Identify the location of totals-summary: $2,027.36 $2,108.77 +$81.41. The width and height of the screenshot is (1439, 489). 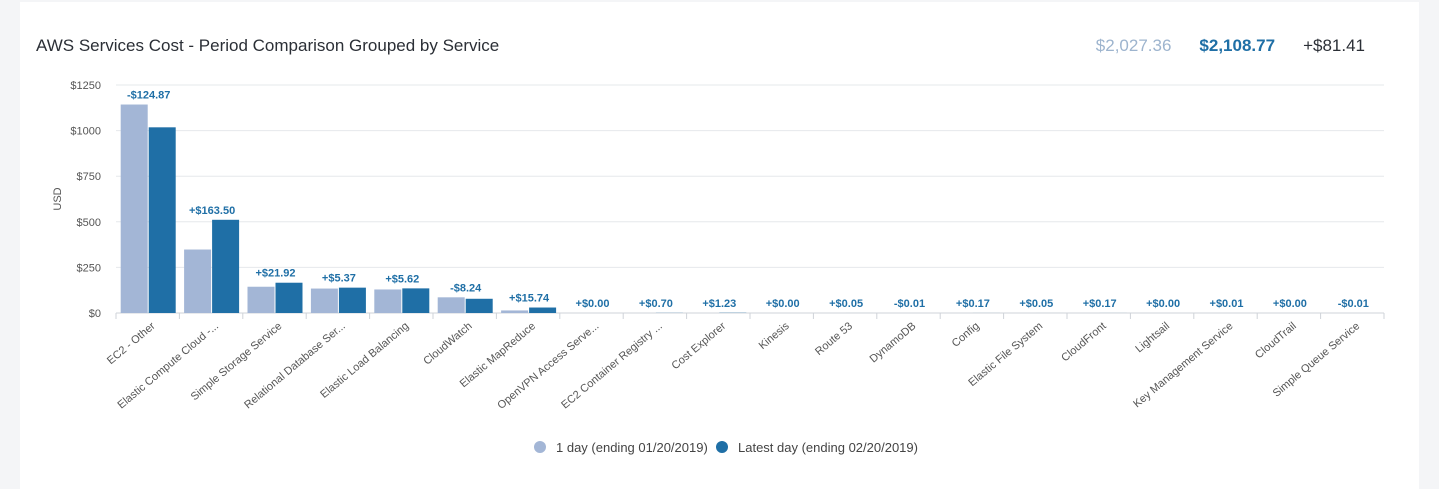
(1230, 46).